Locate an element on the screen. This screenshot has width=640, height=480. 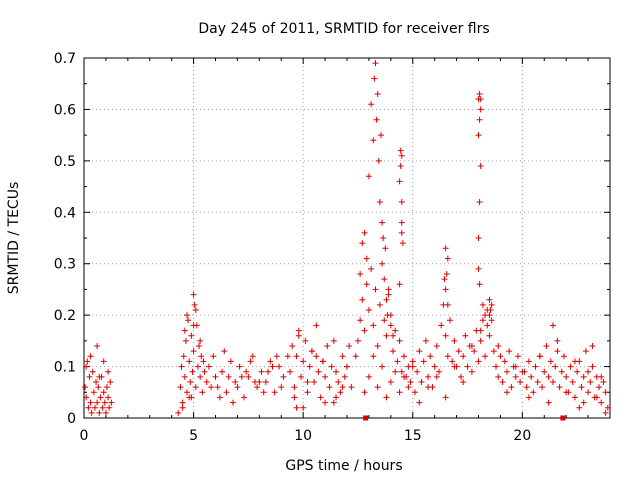
y-tick-label: 0 is located at coordinates (71, 419).